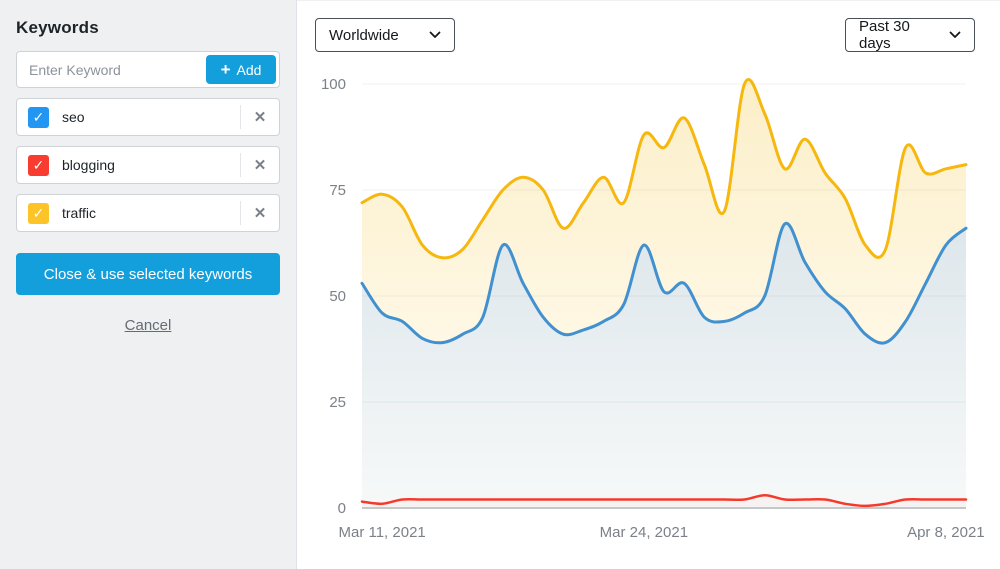  Describe the element at coordinates (225, 69) in the screenshot. I see `plus-icon: +` at that location.